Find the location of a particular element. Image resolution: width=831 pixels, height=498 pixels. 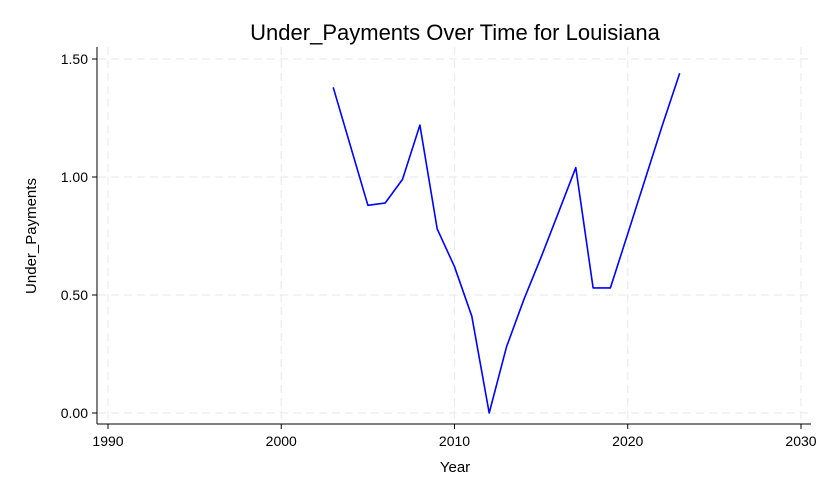

chart-title: Under_Payments Over Time for Louisiana is located at coordinates (455, 32).